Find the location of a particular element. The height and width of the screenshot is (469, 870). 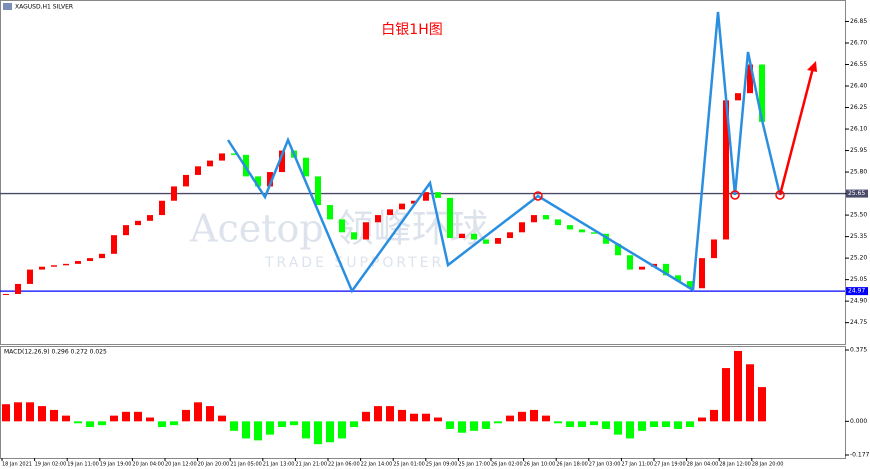

x-tick-label: 26 Jan 18:00 is located at coordinates (572, 465).